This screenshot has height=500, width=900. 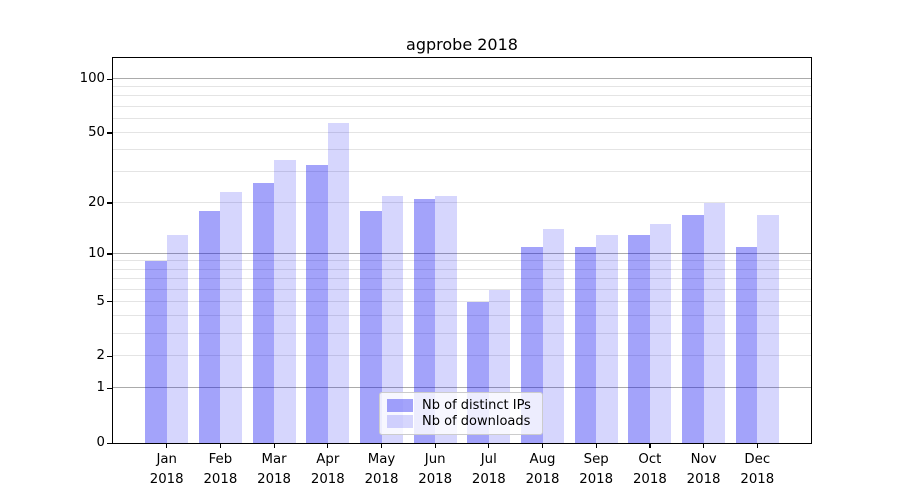 What do you see at coordinates (209, 326) in the screenshot?
I see `bar-distinct-ips-feb-2018` at bounding box center [209, 326].